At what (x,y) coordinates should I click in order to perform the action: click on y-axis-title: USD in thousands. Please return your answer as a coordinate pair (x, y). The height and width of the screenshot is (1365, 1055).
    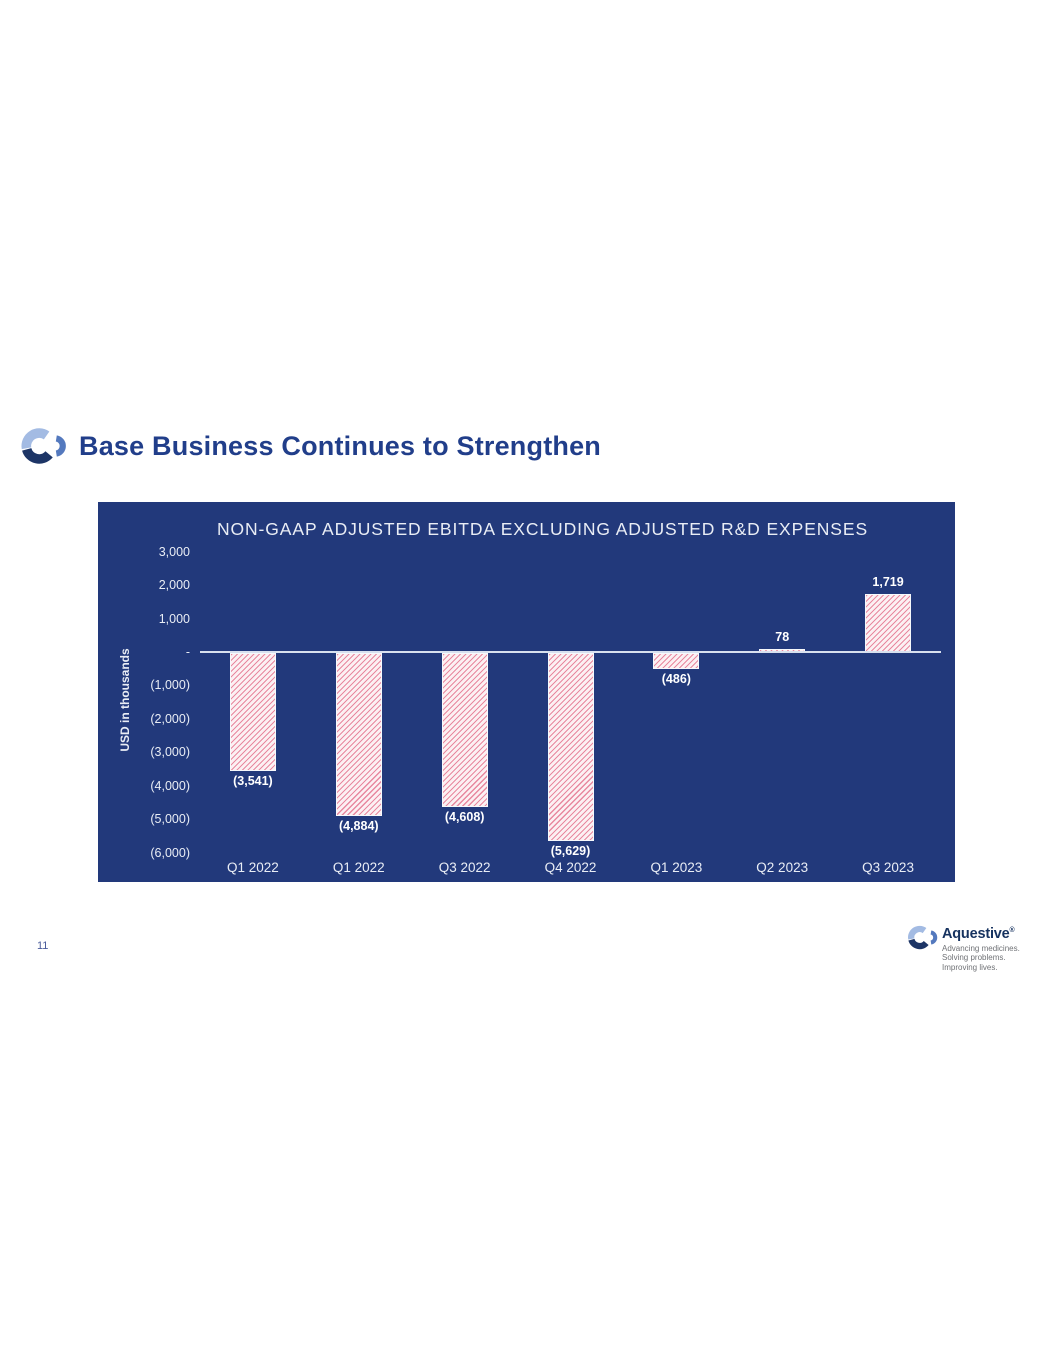
    Looking at the image, I should click on (125, 700).